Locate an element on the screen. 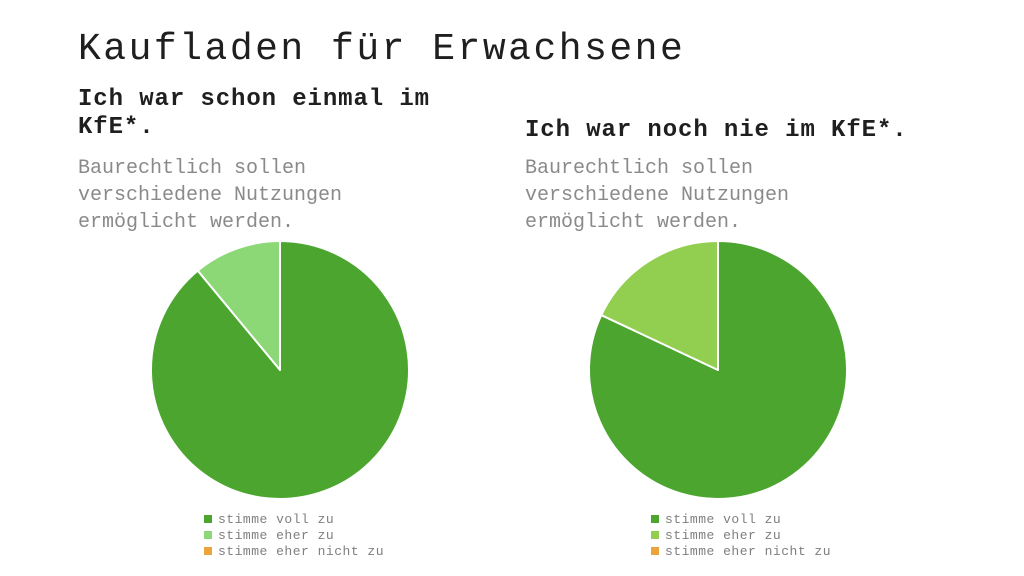 This screenshot has width=1024, height=576. right-pie-chart is located at coordinates (718, 370).